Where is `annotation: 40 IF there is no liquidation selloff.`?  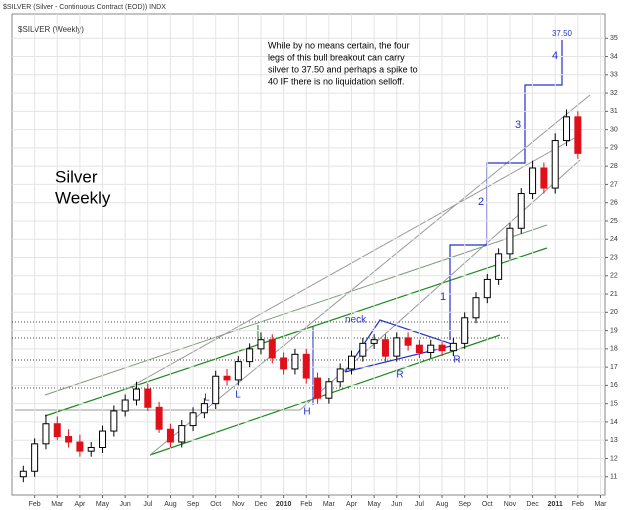
annotation: 40 IF there is no liquidation selloff. is located at coordinates (336, 81).